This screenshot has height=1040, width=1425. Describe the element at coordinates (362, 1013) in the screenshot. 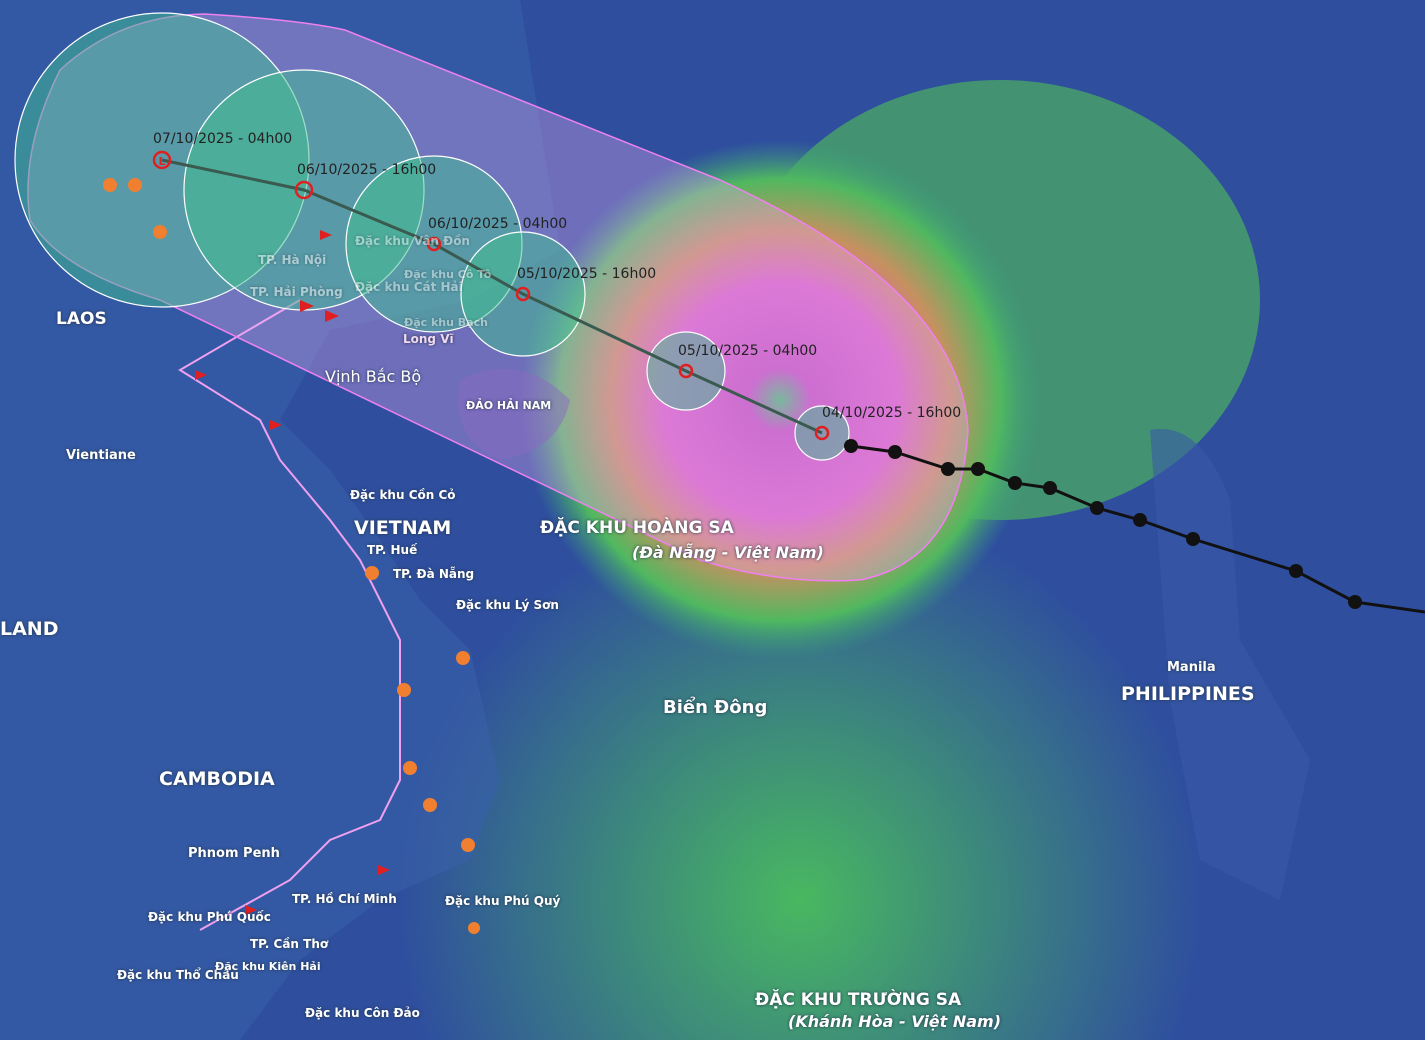

I see `special-zone-label: Đặc khu Côn Đảo` at that location.